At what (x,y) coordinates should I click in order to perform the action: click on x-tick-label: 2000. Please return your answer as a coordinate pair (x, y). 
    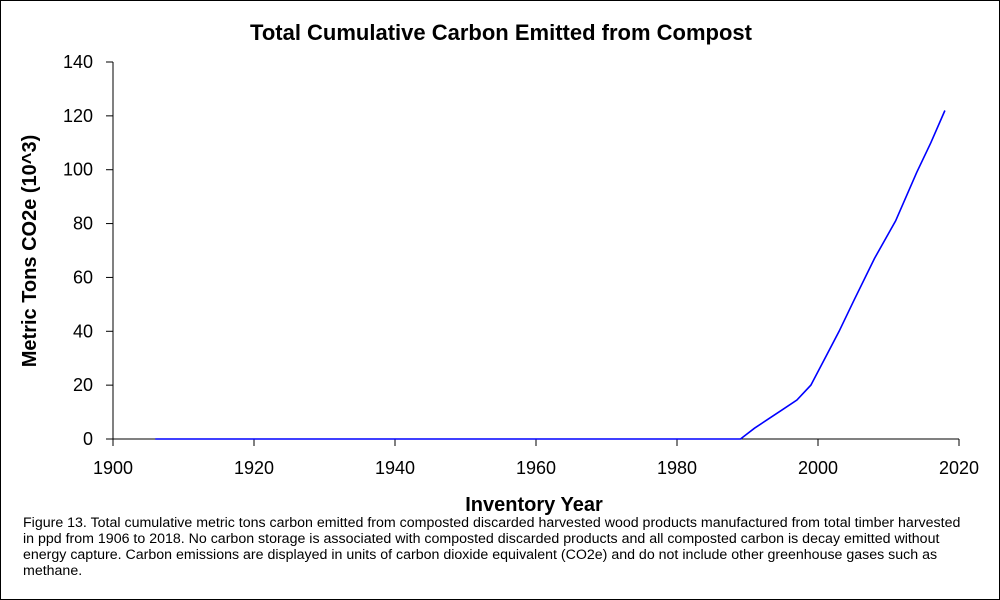
    Looking at the image, I should click on (818, 468).